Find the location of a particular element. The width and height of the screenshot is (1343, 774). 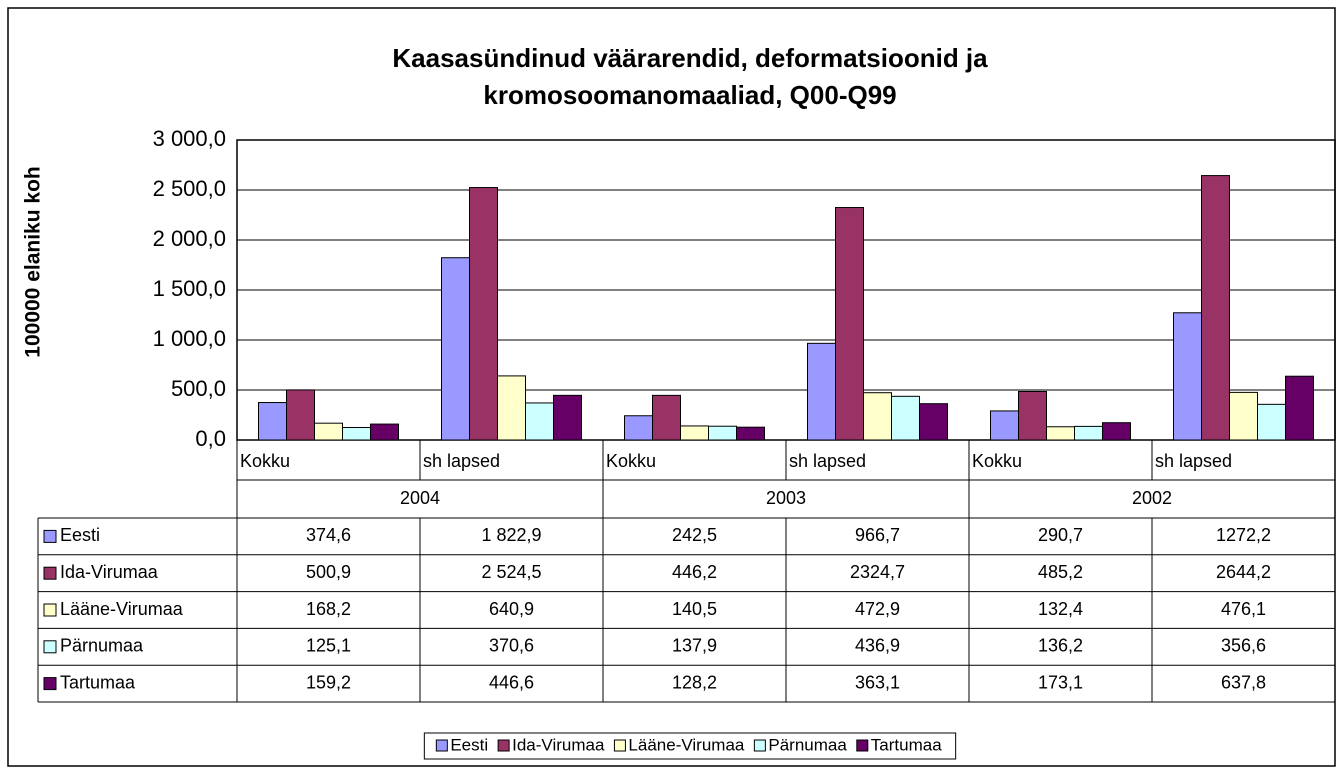

table-value: 485,2 is located at coordinates (1060, 572).